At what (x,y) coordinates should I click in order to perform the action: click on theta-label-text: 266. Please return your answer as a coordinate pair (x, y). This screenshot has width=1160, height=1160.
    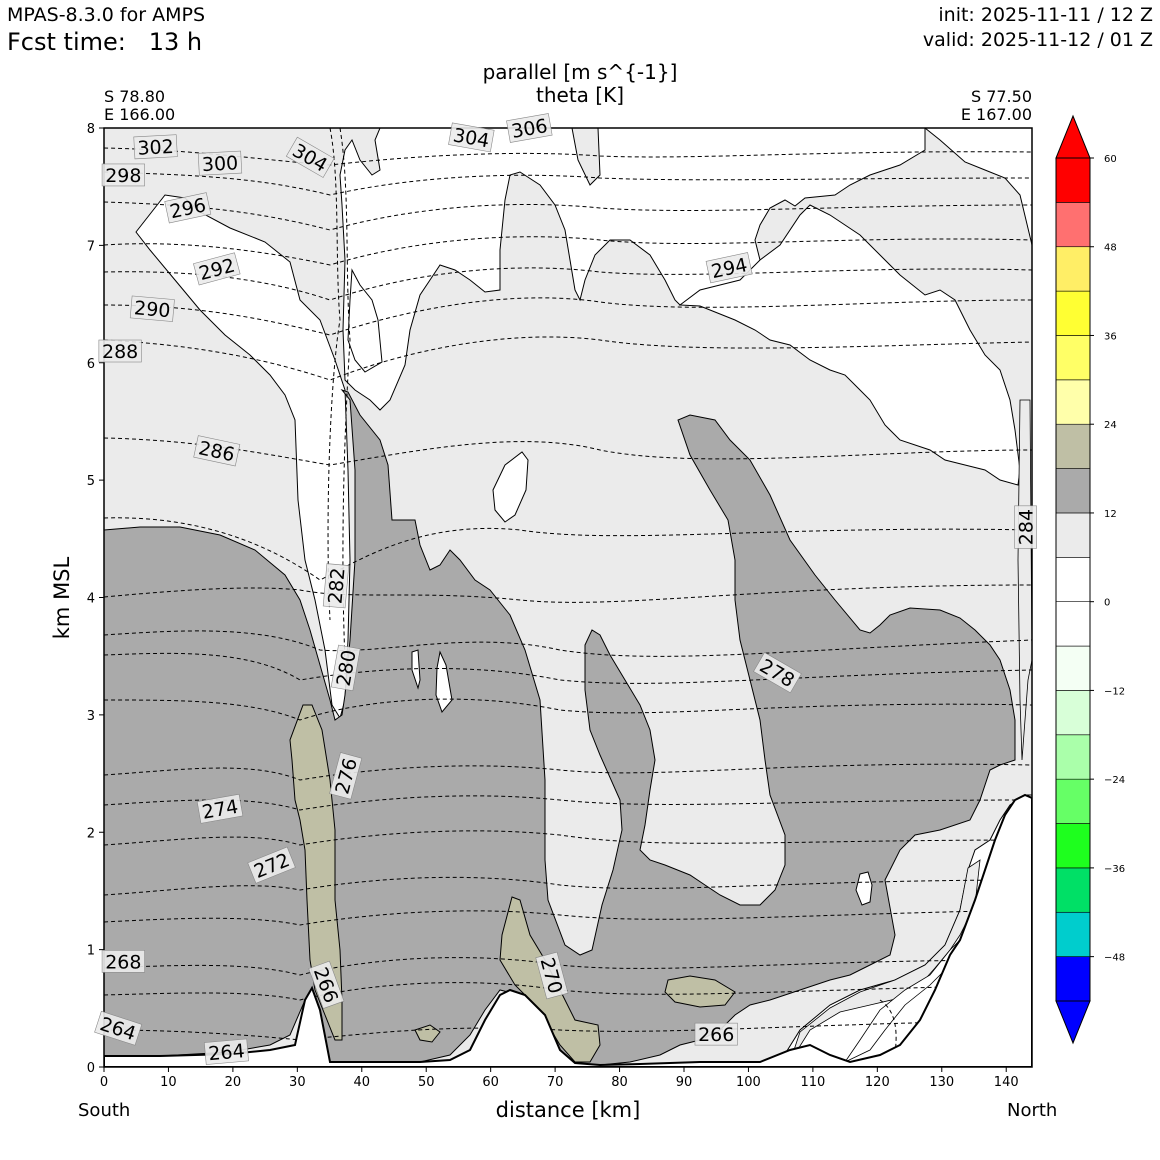
    Looking at the image, I should click on (716, 1035).